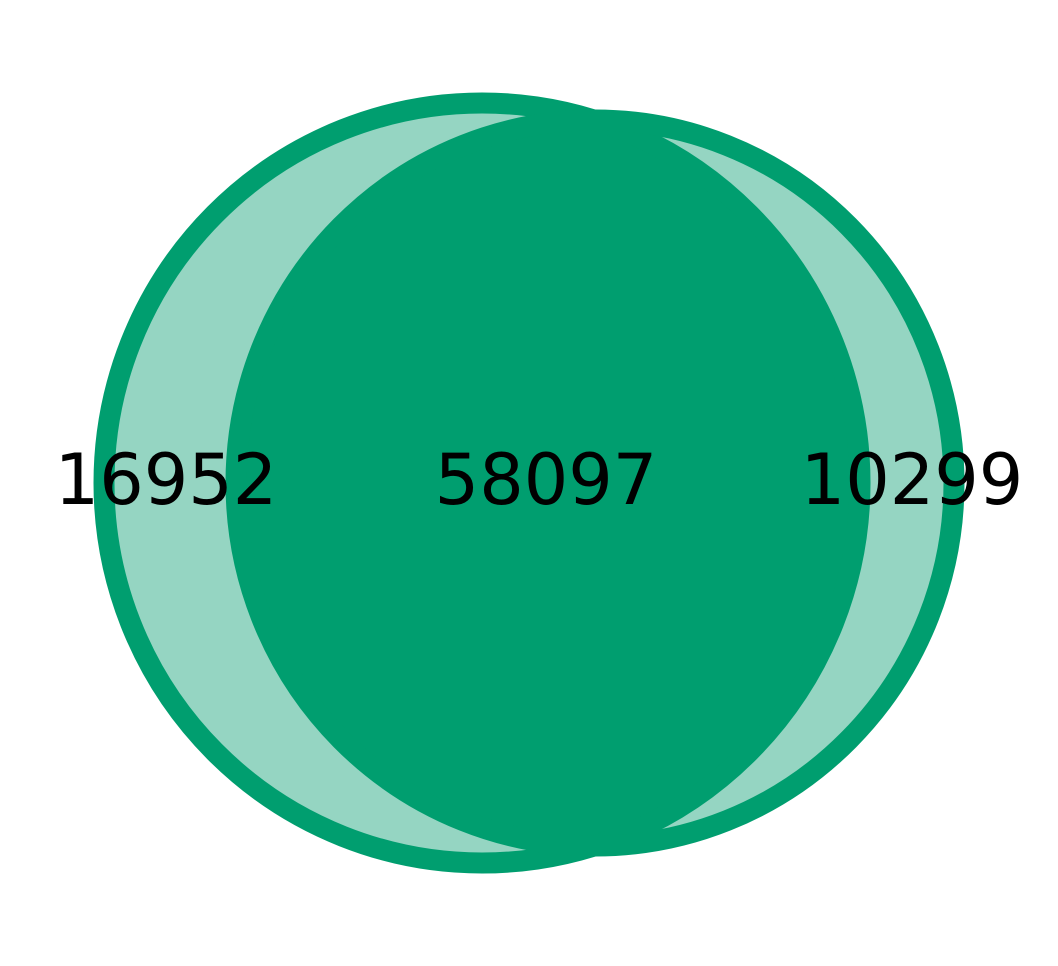 This screenshot has width=1058, height=966. What do you see at coordinates (546, 480) in the screenshot?
I see `intersection-count: 58097` at bounding box center [546, 480].